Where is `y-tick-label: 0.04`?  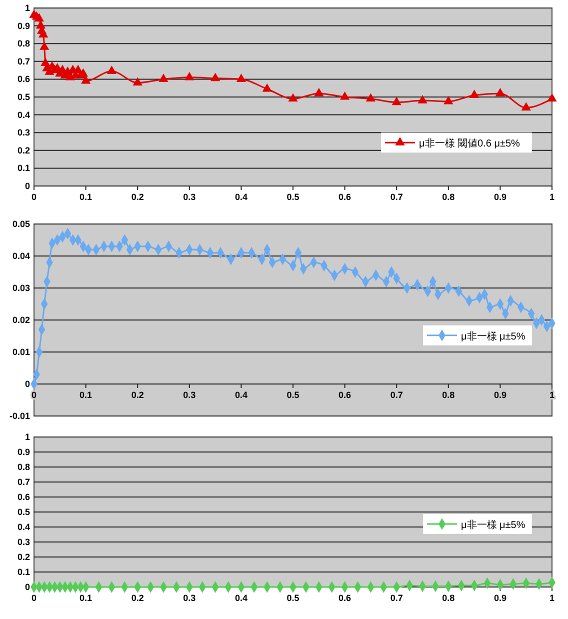
y-tick-label: 0.04 is located at coordinates (21, 256).